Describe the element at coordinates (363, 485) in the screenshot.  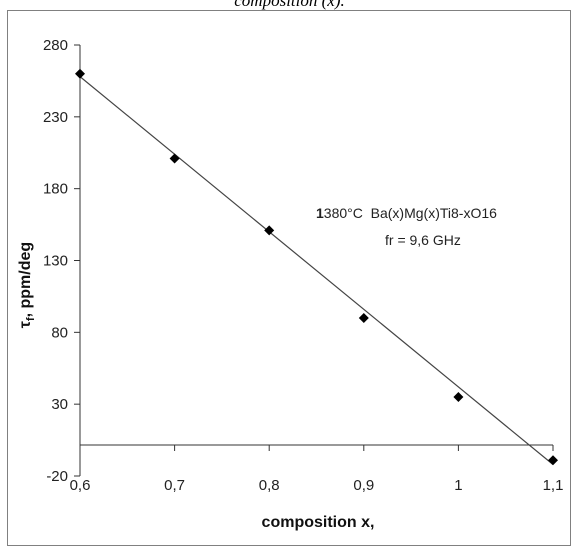
I see `x-tick-label: 0,9` at that location.